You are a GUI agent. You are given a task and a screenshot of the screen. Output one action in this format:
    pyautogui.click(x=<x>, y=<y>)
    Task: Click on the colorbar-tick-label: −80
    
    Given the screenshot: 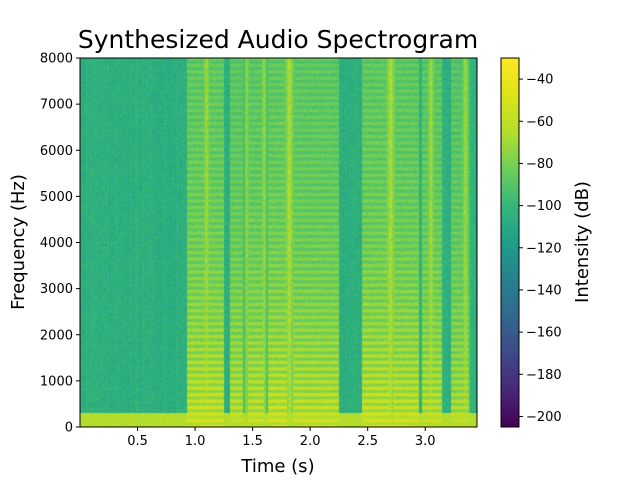 What is the action you would take?
    pyautogui.click(x=539, y=164)
    